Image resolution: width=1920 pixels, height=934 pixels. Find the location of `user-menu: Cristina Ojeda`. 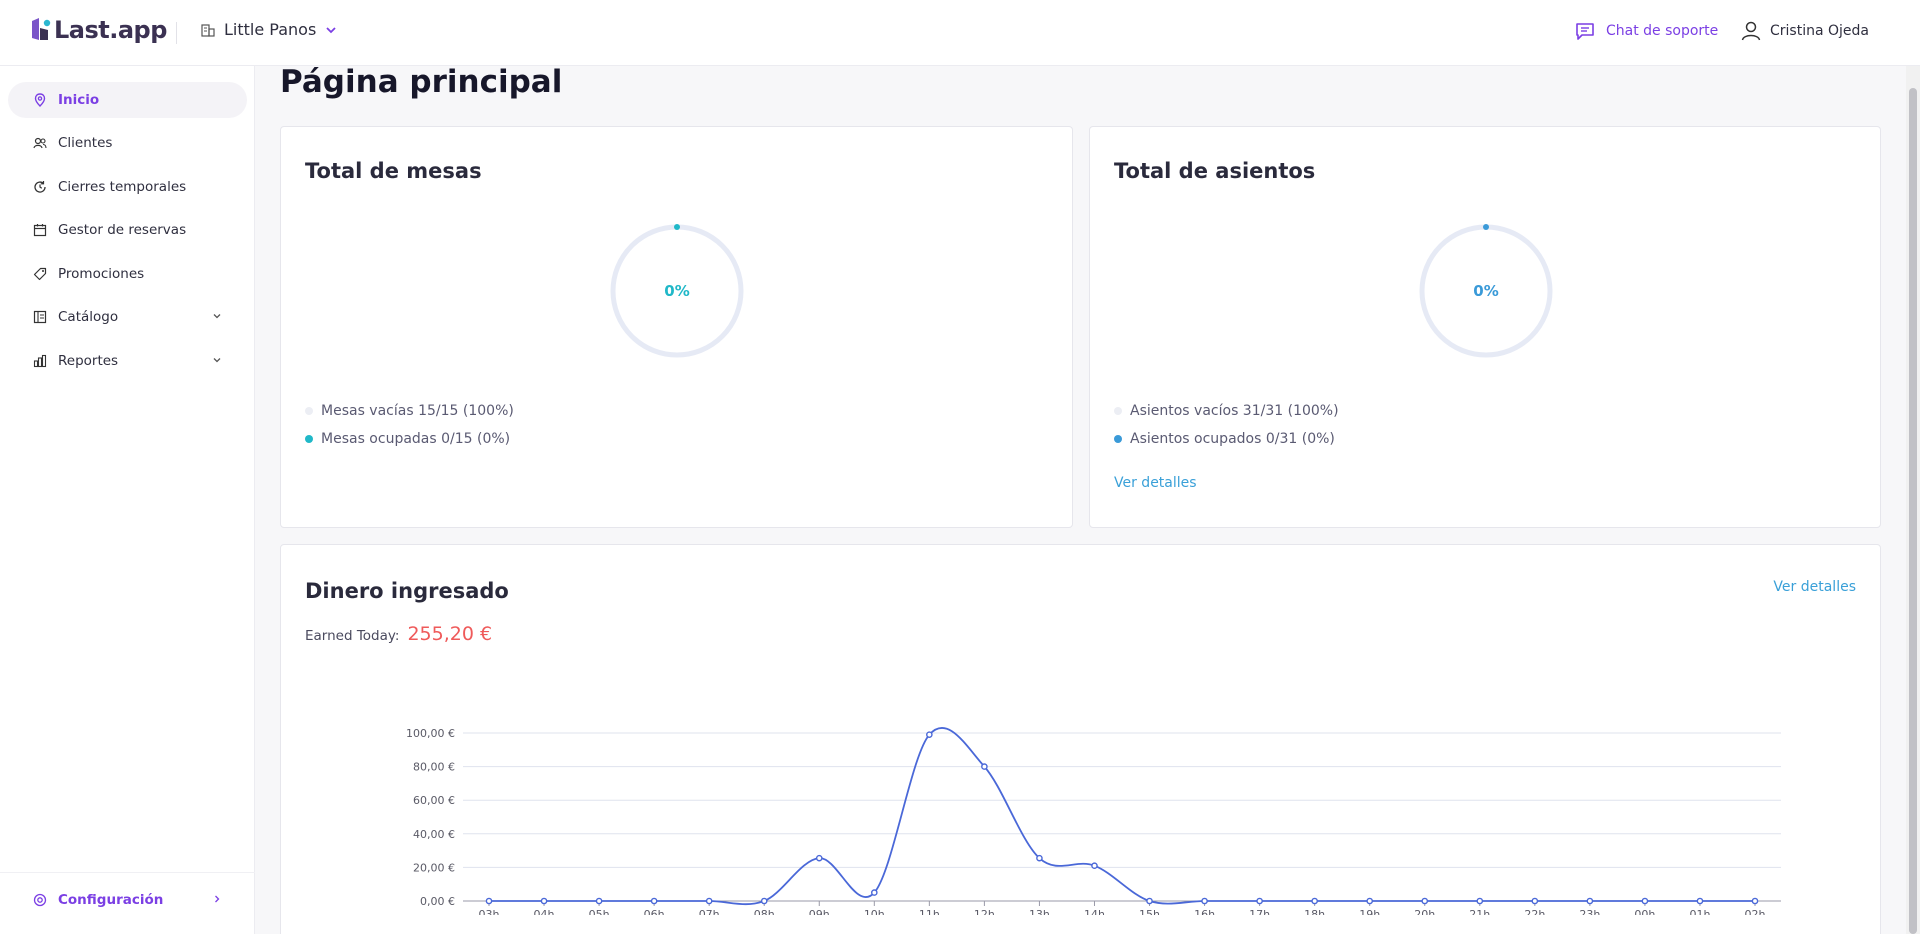

user-menu: Cristina Ojeda is located at coordinates (1804, 31).